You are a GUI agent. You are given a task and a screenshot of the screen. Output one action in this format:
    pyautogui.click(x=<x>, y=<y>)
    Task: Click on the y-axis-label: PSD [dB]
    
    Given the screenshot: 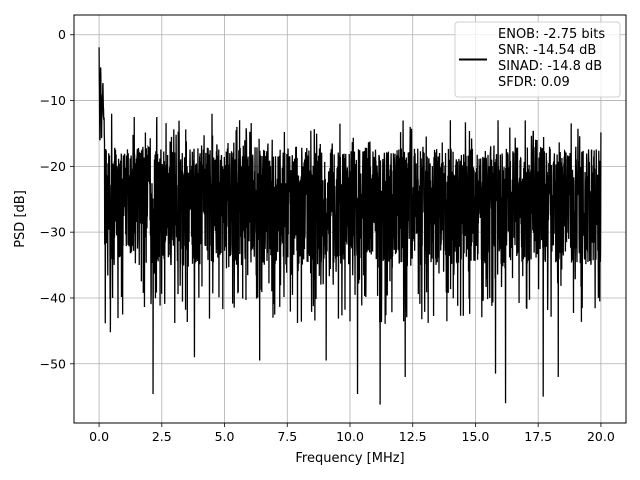 What is the action you would take?
    pyautogui.click(x=20, y=219)
    